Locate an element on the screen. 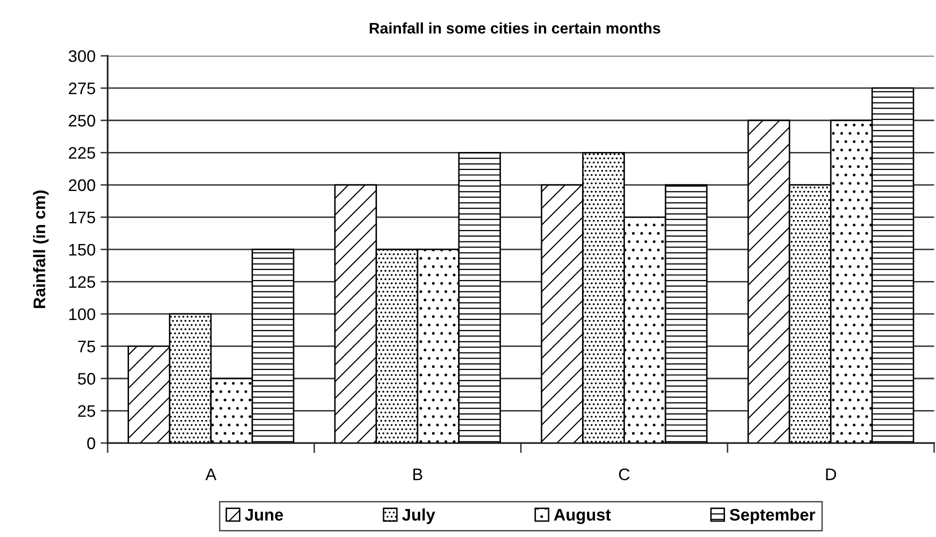 This screenshot has height=537, width=936. x-tick-label: D is located at coordinates (831, 474).